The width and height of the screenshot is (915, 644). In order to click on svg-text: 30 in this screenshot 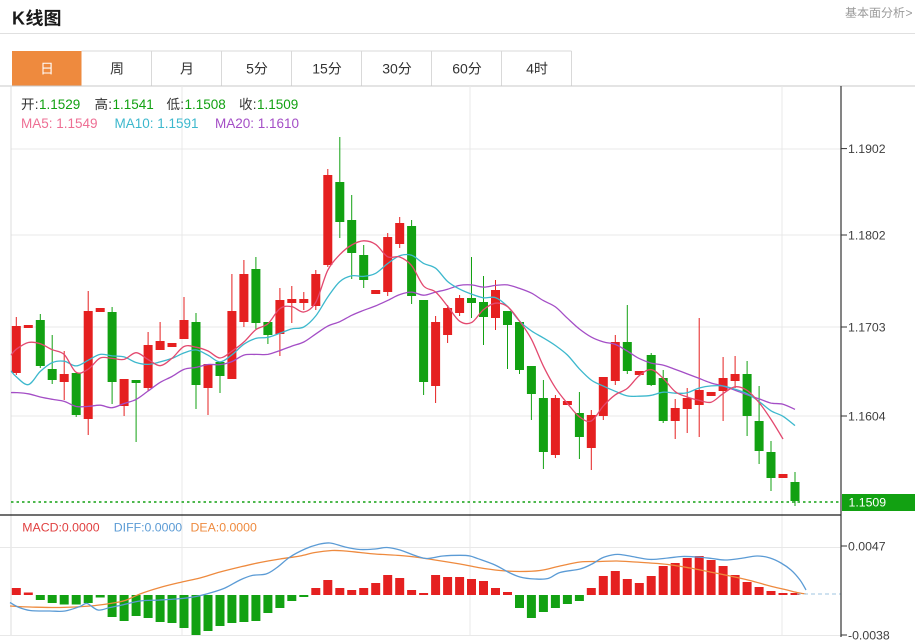, I will do `click(390, 69)`.